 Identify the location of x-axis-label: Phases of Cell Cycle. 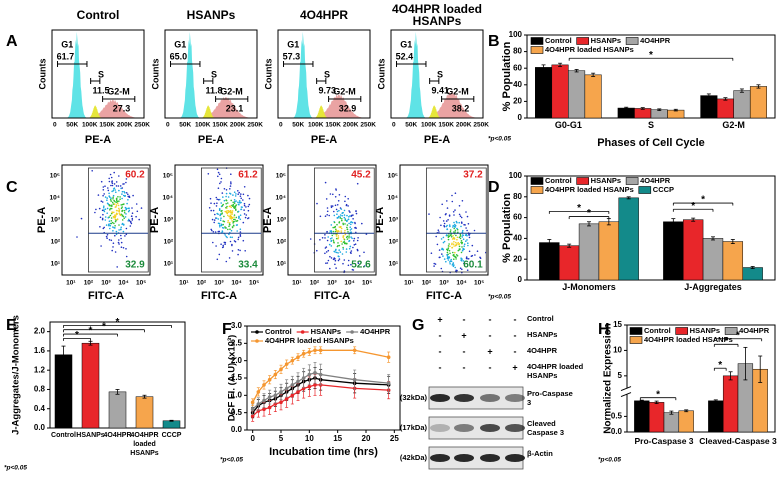
(651, 143).